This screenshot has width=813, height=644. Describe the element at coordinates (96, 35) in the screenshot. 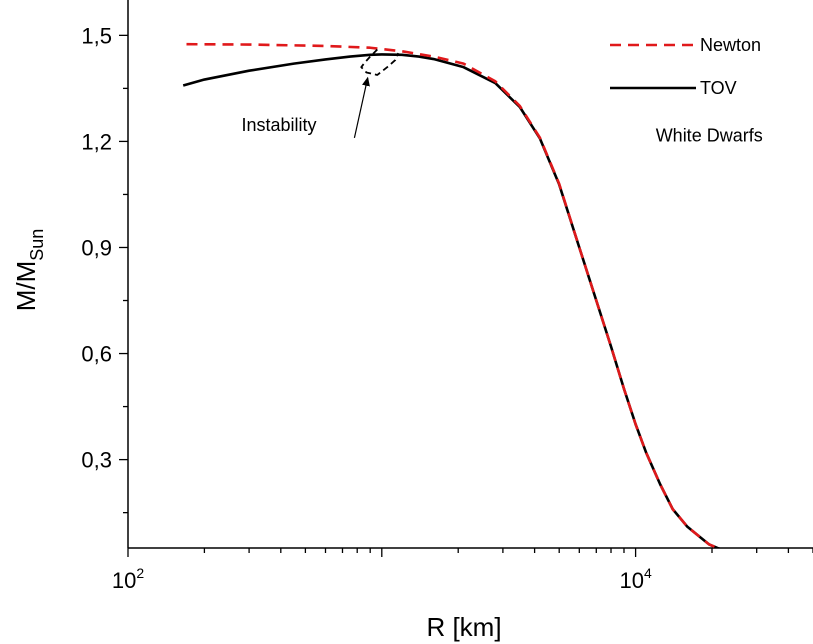

I see `y-tick-label: 1,5` at that location.